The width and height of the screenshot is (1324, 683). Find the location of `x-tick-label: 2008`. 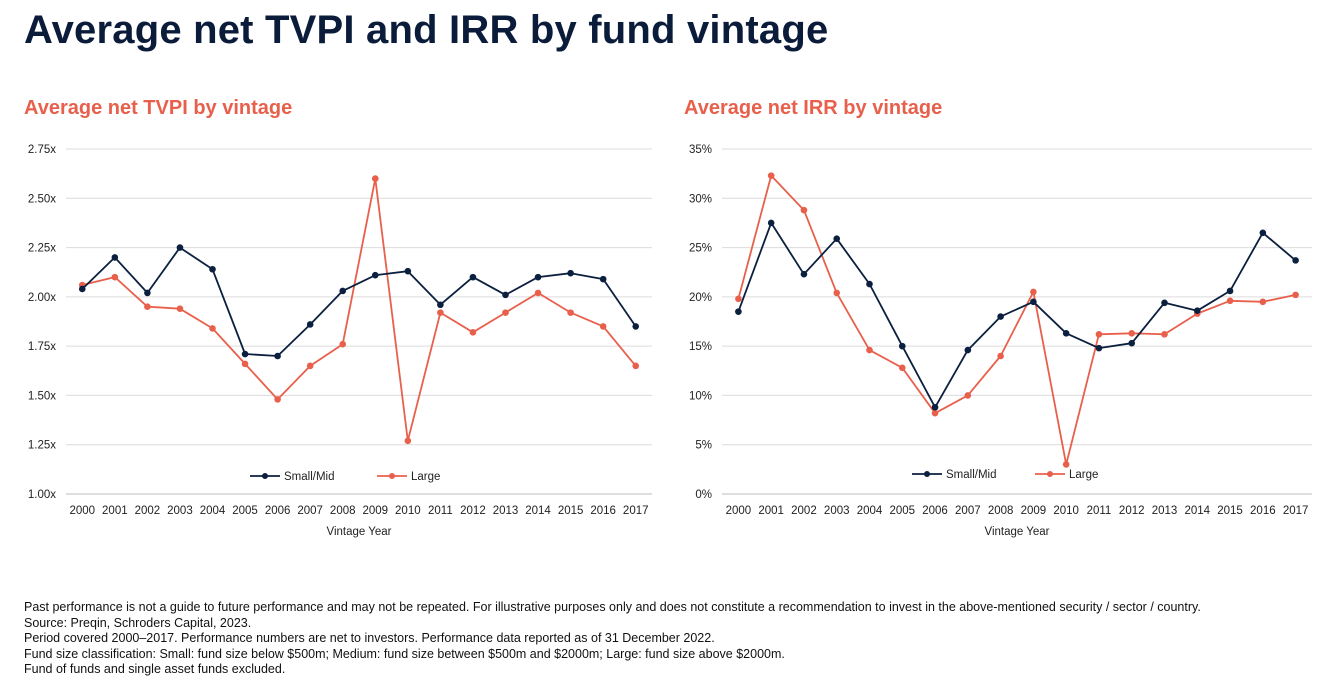

x-tick-label: 2008 is located at coordinates (343, 511).